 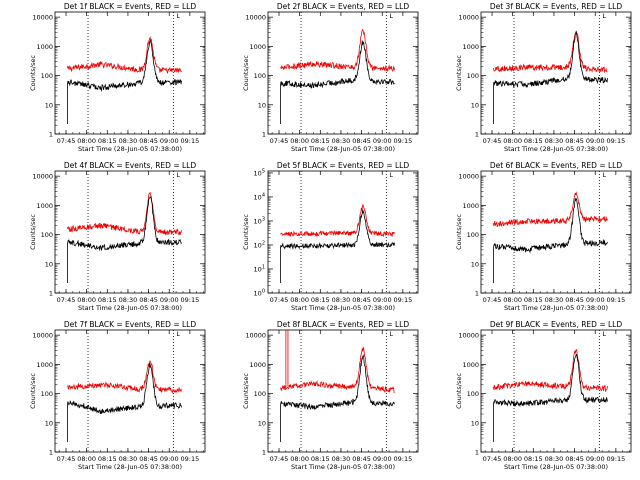 What do you see at coordinates (259, 268) in the screenshot?
I see `y-tick-label: 10¹` at bounding box center [259, 268].